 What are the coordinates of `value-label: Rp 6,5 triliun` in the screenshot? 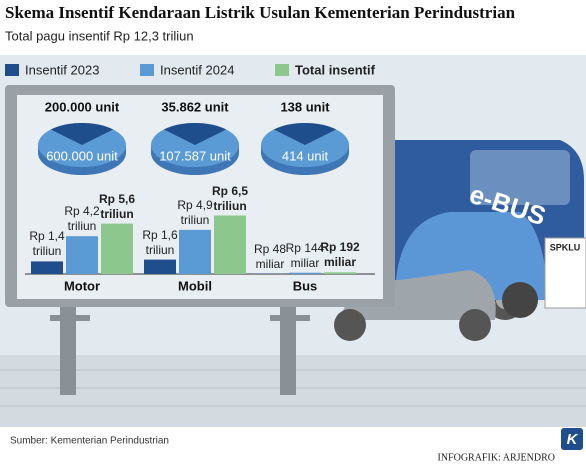 It's located at (229, 198).